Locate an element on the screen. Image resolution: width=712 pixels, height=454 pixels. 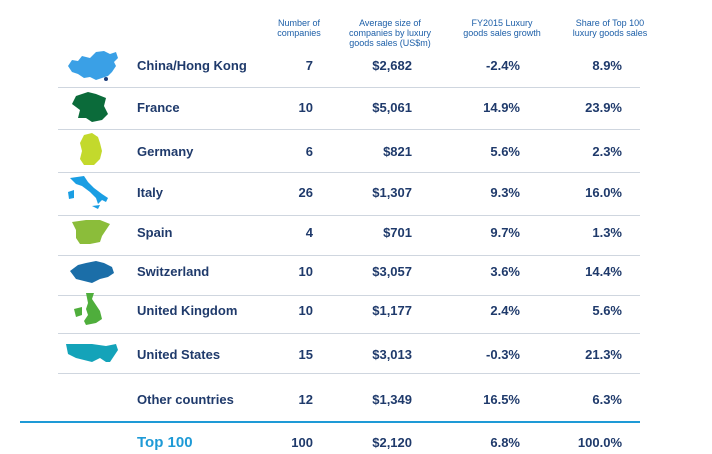
header-line: goods sales growth is located at coordinates (502, 33).